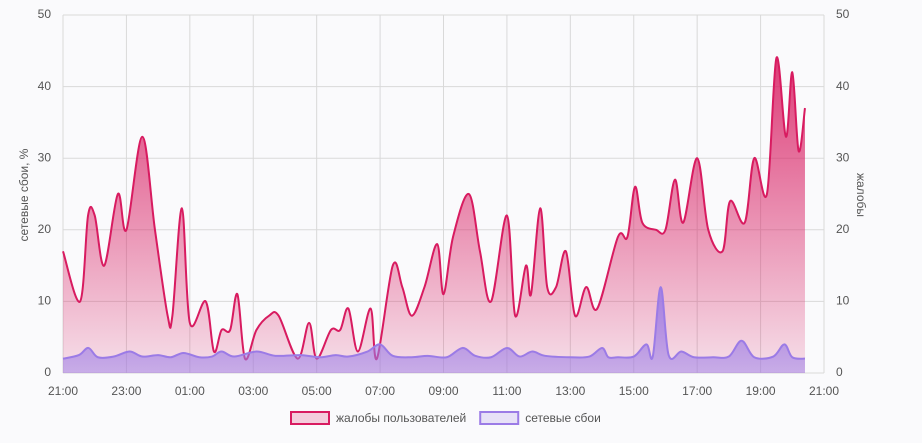 Image resolution: width=922 pixels, height=443 pixels. What do you see at coordinates (253, 391) in the screenshot?
I see `x-tick-label: 03:00` at bounding box center [253, 391].